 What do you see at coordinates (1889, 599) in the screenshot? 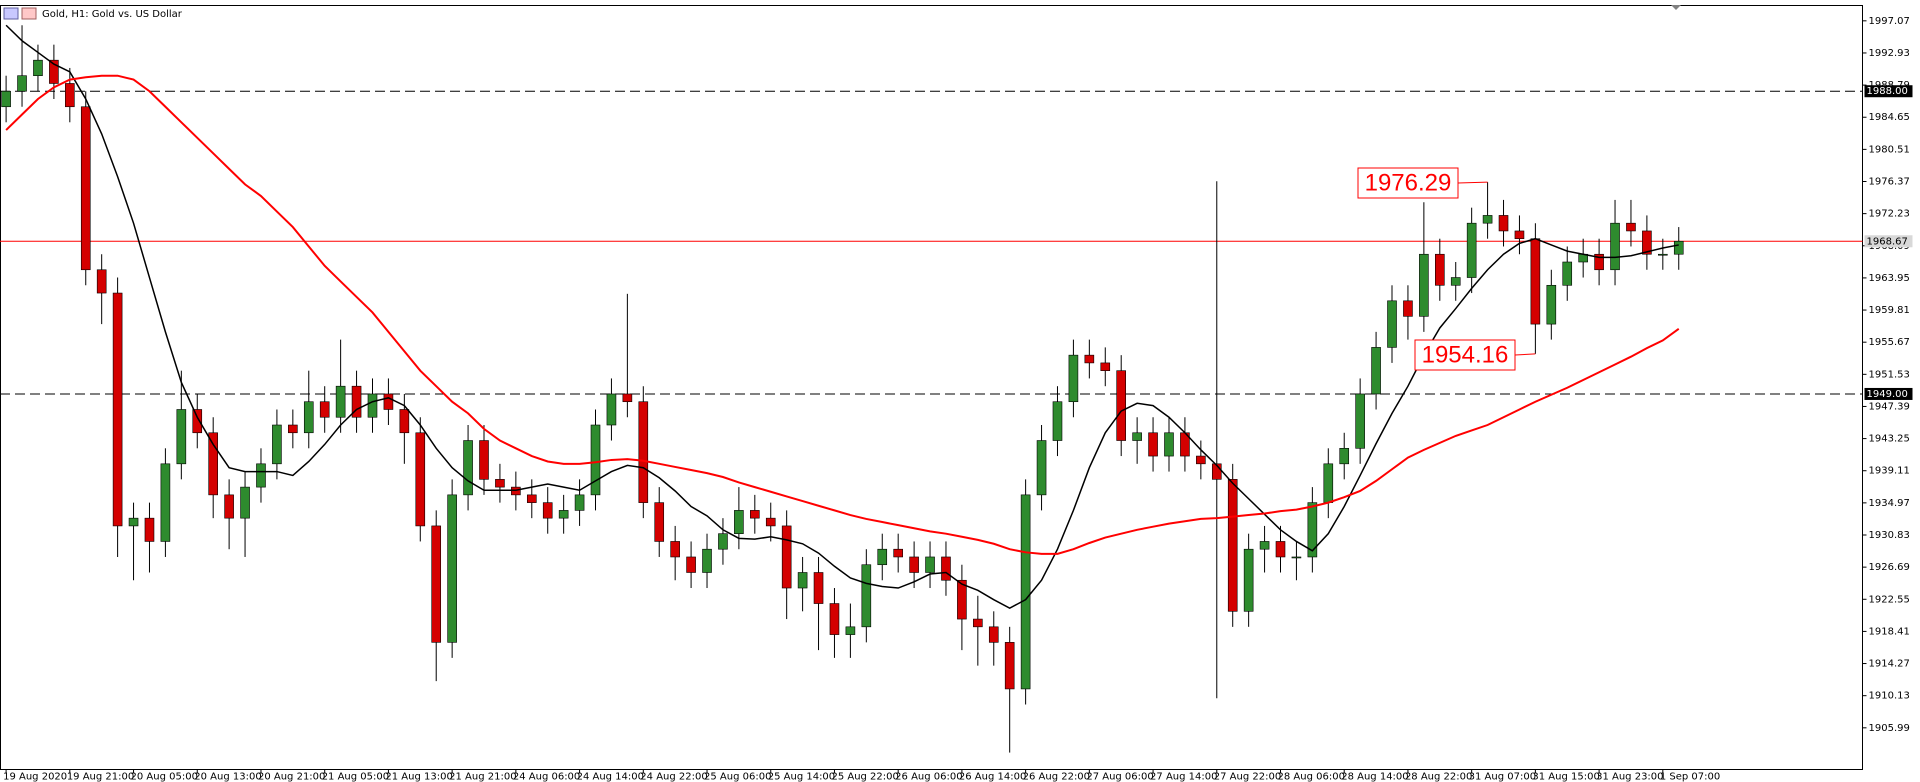
I see `y-tick-label: 1922.55` at bounding box center [1889, 599].